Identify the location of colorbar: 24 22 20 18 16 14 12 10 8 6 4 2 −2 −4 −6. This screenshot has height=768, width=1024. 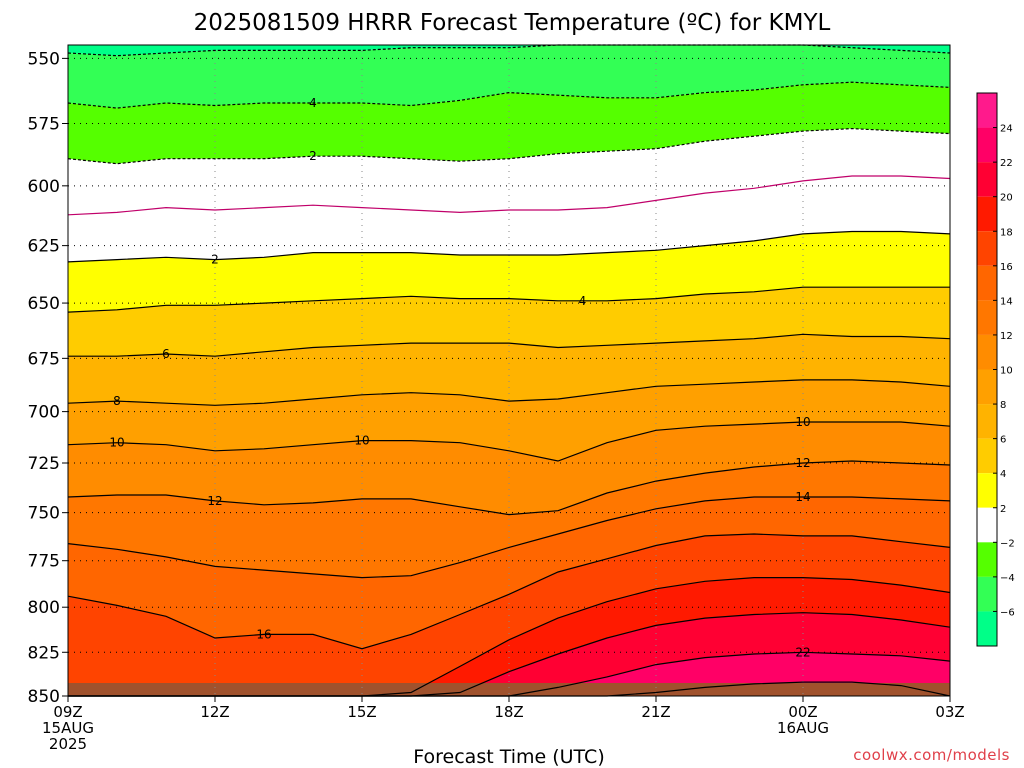
(995, 369).